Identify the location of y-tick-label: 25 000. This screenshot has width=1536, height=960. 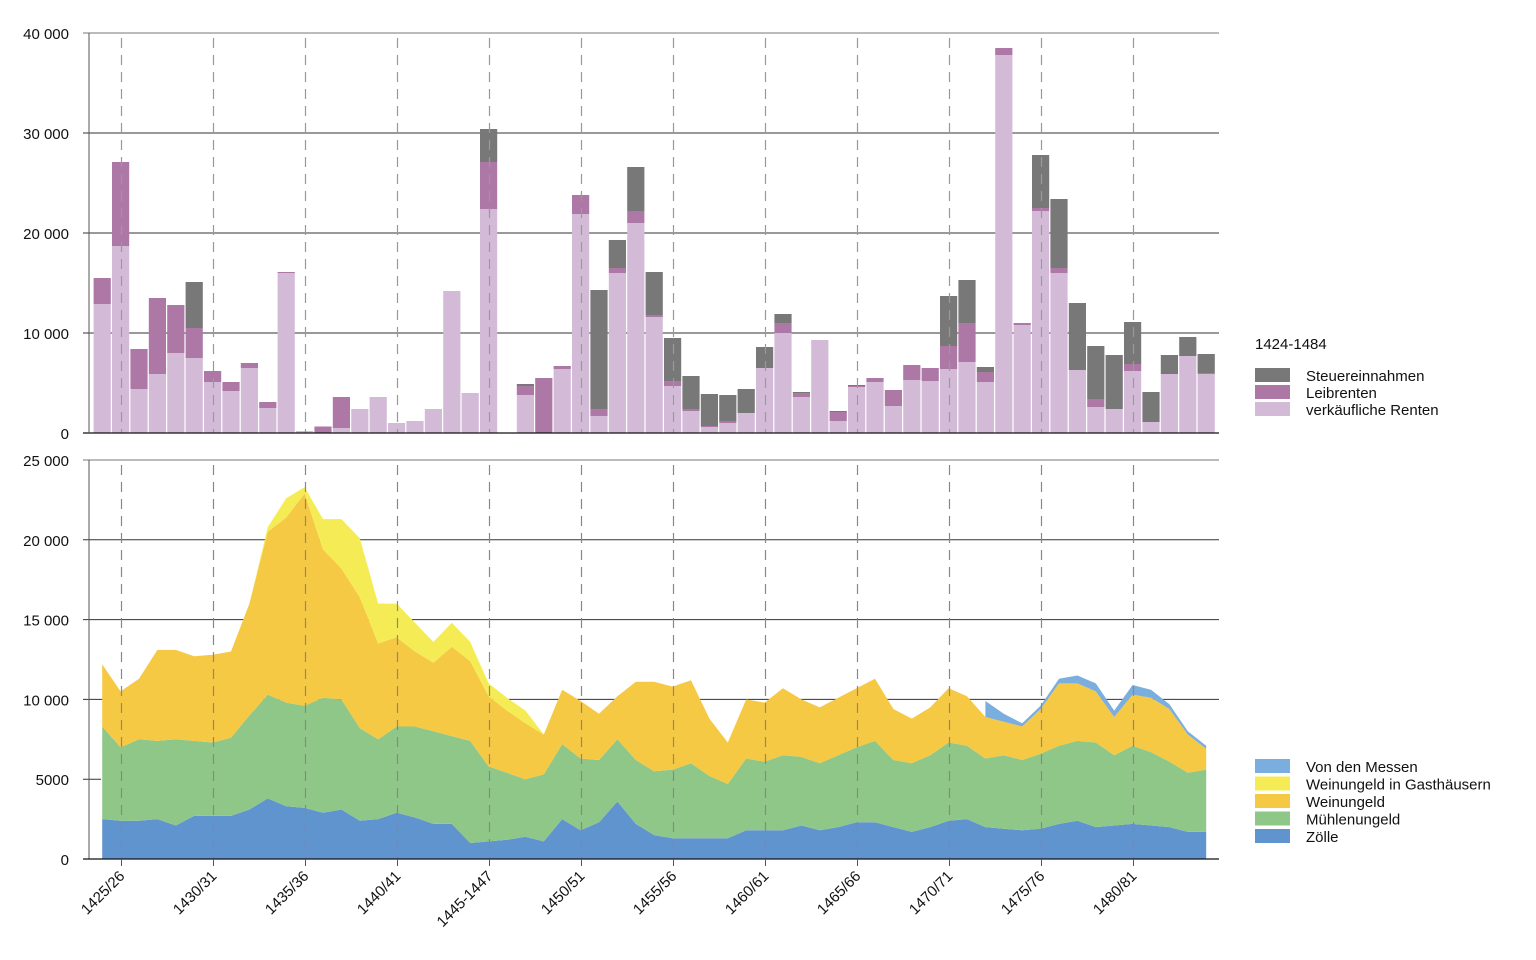
(46, 461).